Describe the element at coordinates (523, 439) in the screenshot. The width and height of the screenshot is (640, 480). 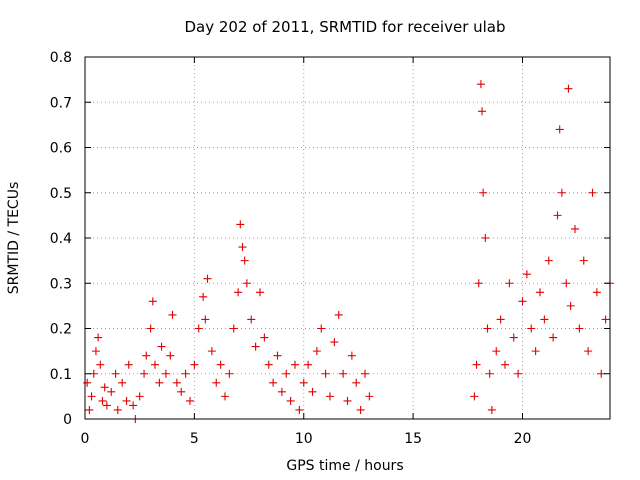
I see `x-tick-label: 20` at that location.